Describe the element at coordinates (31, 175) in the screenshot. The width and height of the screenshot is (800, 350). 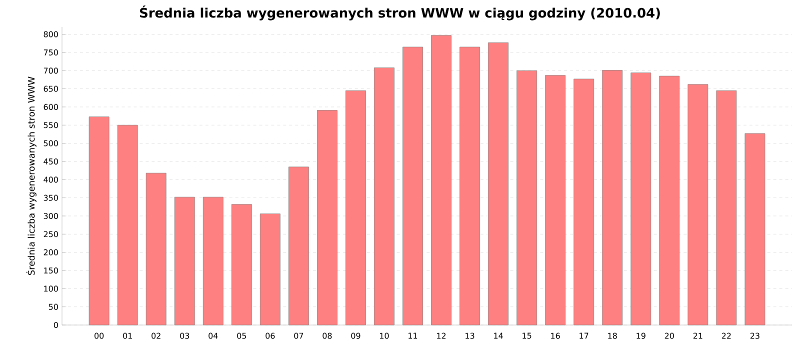
I see `y-axis-title: Średnia liczba wygenerowanych stron WWW` at that location.